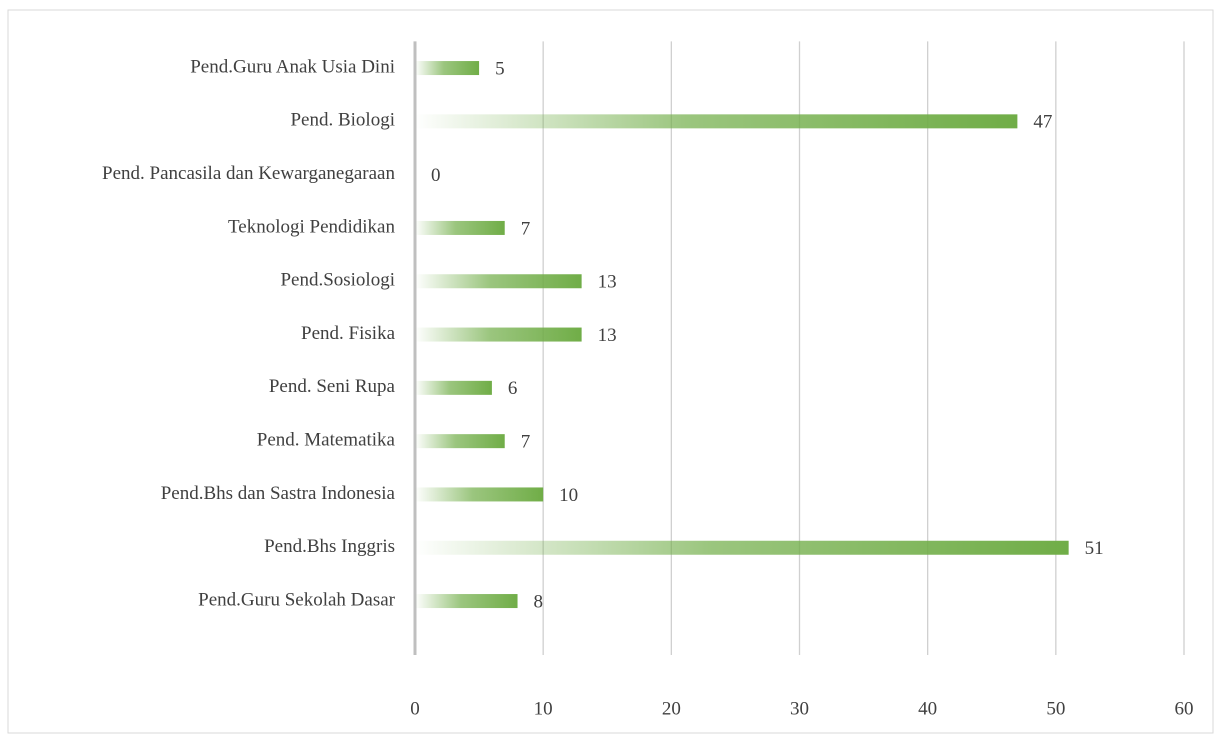 The image size is (1214, 734). What do you see at coordinates (332, 386) in the screenshot?
I see `y-tick-label: Pend. Seni Rupa` at bounding box center [332, 386].